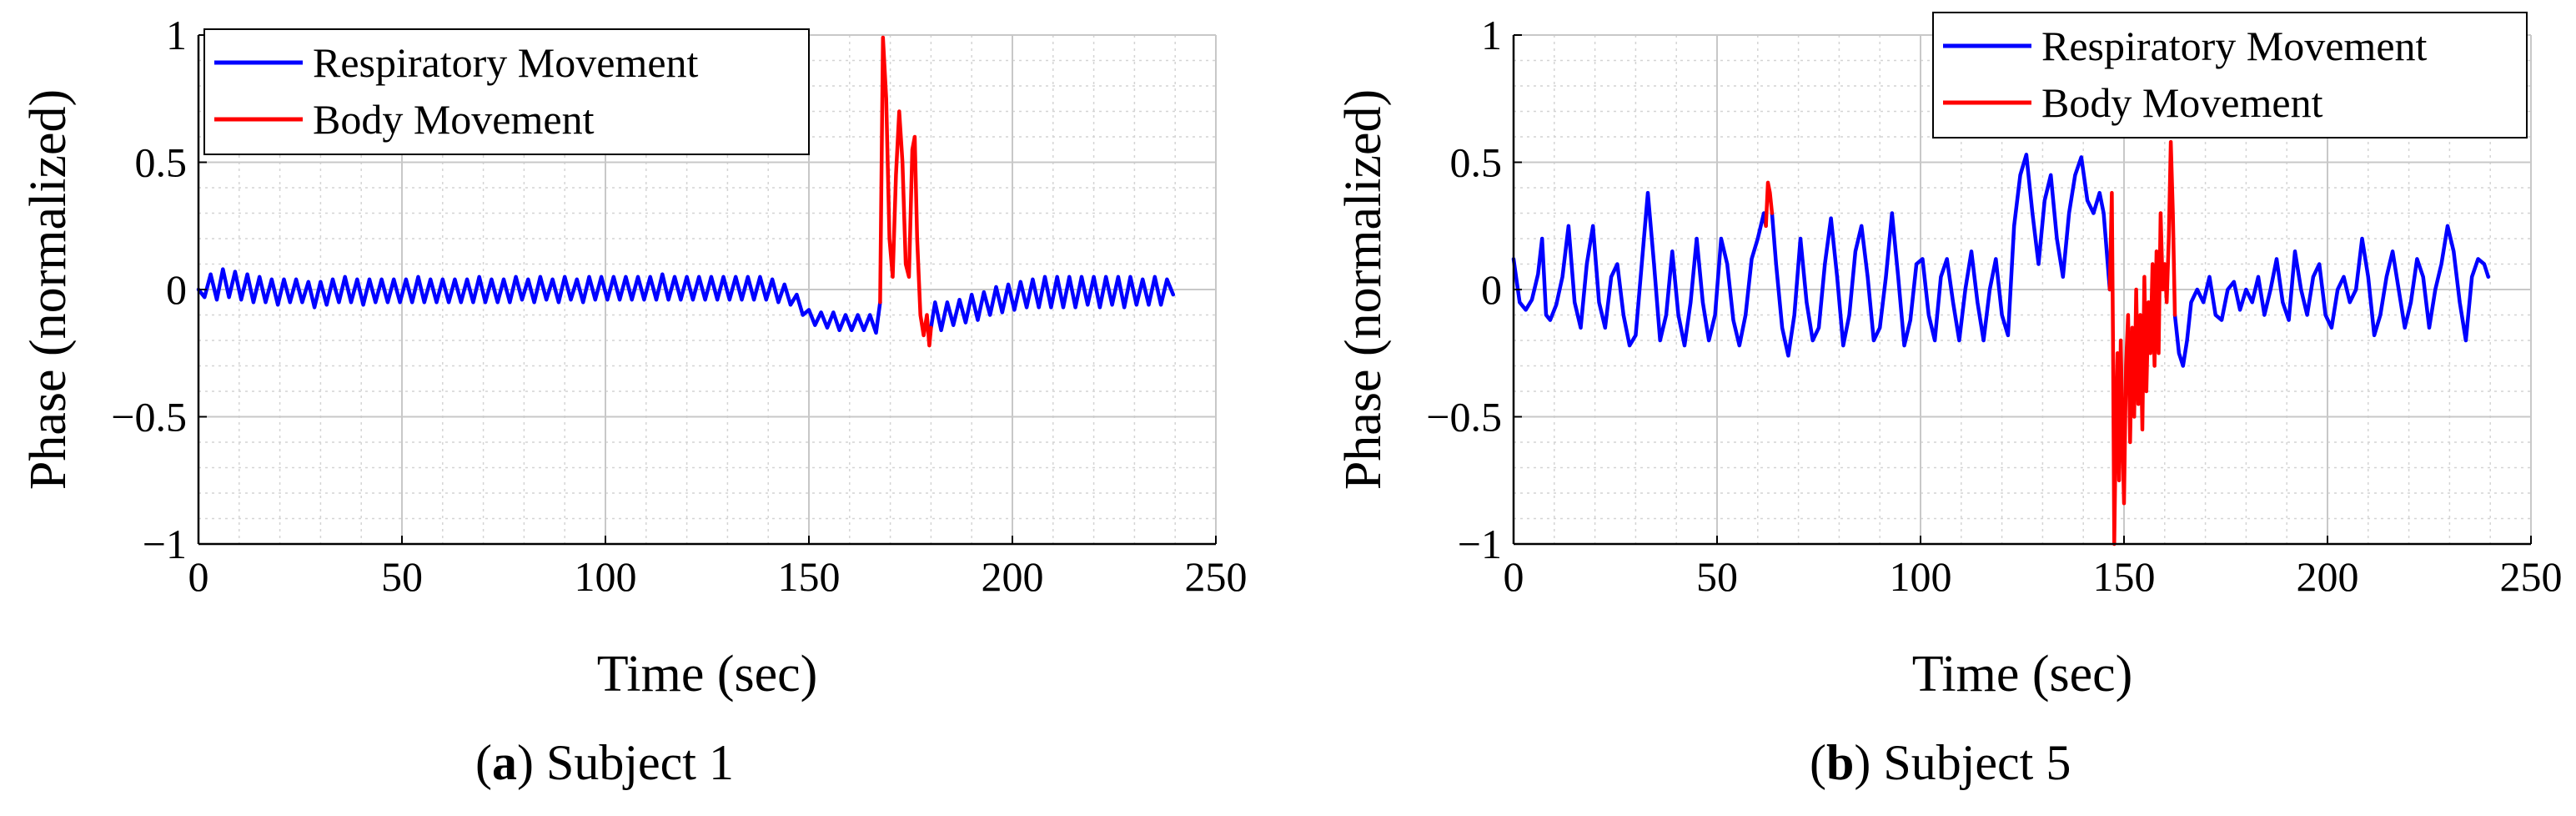  Describe the element at coordinates (639, 762) in the screenshot. I see `caption-text-a: Subject 1` at that location.